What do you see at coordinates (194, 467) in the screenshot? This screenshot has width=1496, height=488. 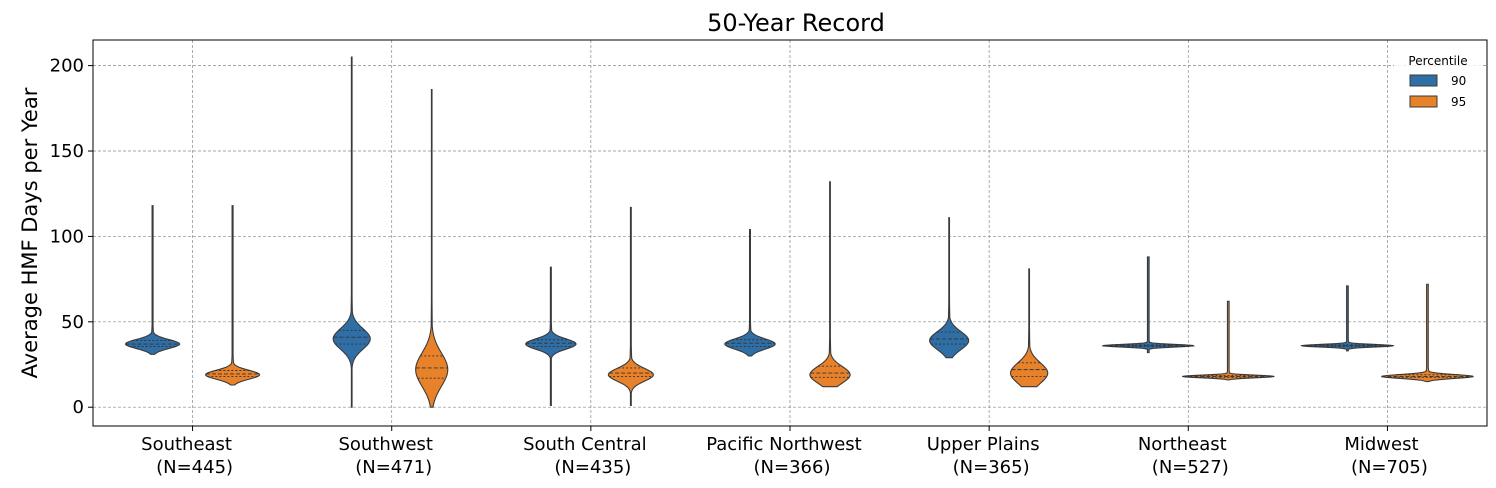 I see `x-tick-label-count: (N=445)` at bounding box center [194, 467].